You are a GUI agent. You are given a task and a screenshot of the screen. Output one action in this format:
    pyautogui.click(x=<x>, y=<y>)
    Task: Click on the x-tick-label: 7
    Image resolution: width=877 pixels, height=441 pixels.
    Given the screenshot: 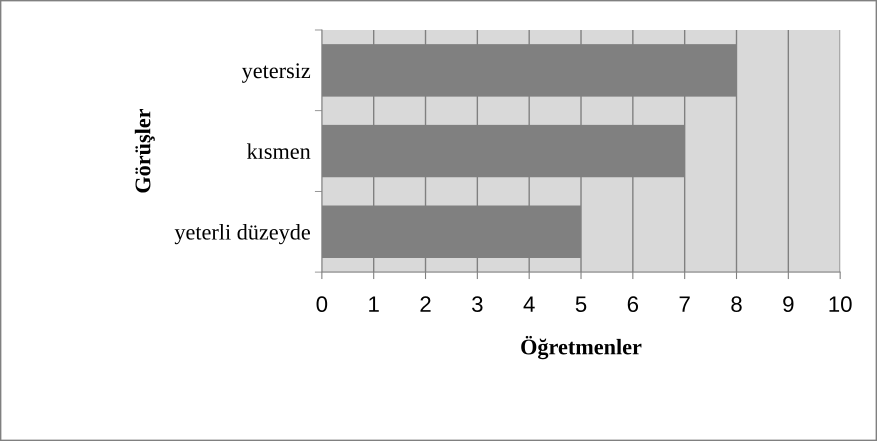 What is the action you would take?
    pyautogui.click(x=685, y=304)
    